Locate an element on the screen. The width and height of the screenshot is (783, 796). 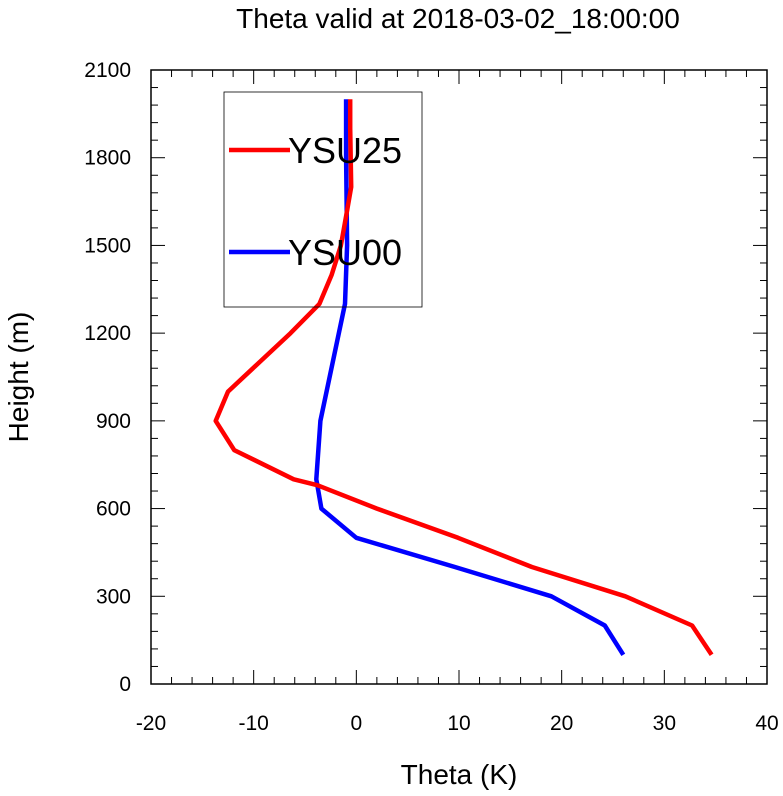
y-tick-label: 1800 is located at coordinates (107, 158).